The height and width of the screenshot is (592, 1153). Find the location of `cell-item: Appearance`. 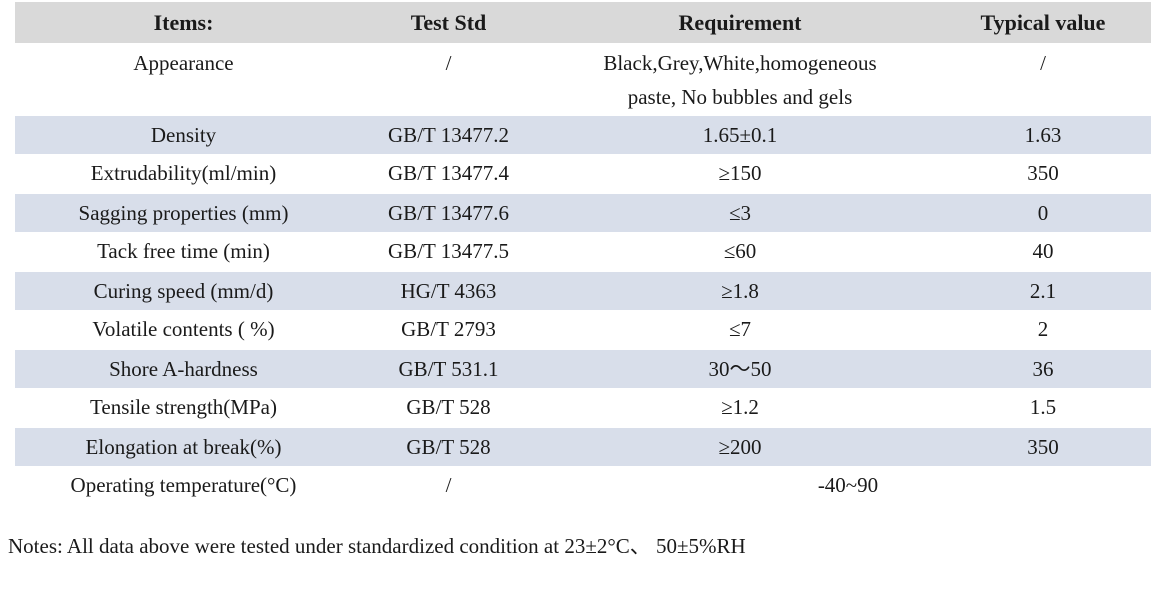

cell-item: Appearance is located at coordinates (183, 63).